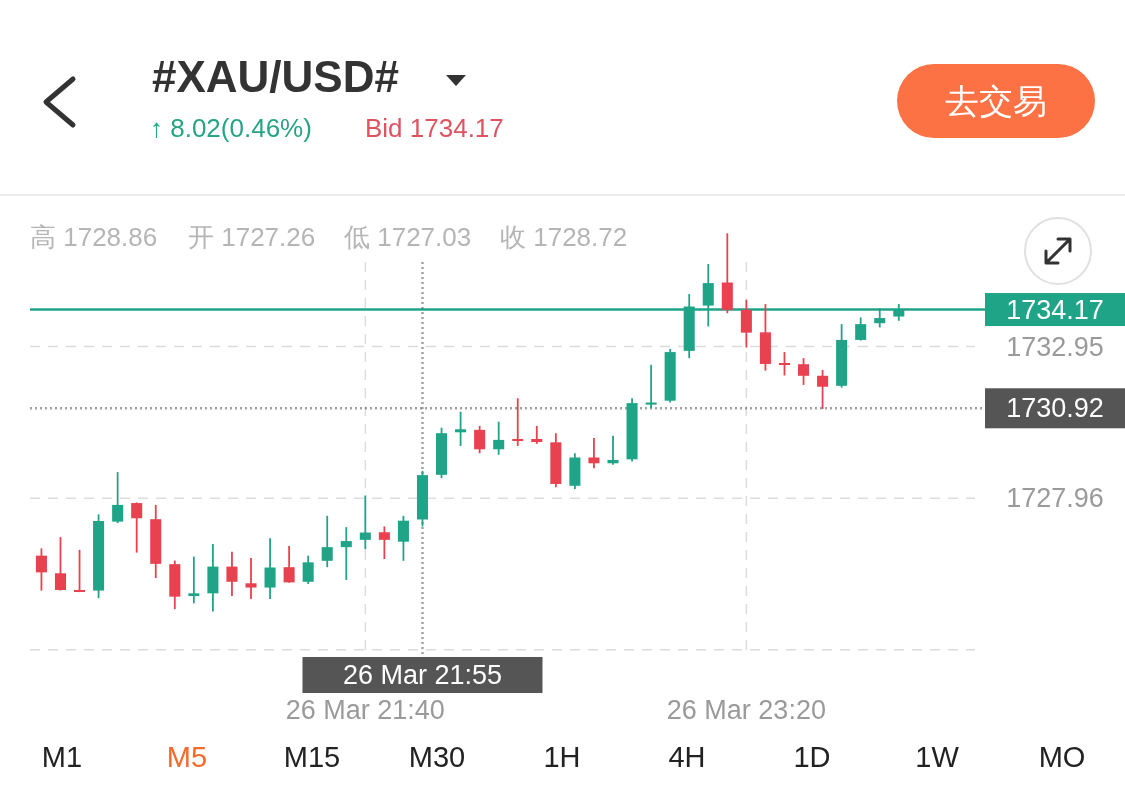 This screenshot has height=796, width=1125. Describe the element at coordinates (687, 757) in the screenshot. I see `text: 4H` at that location.